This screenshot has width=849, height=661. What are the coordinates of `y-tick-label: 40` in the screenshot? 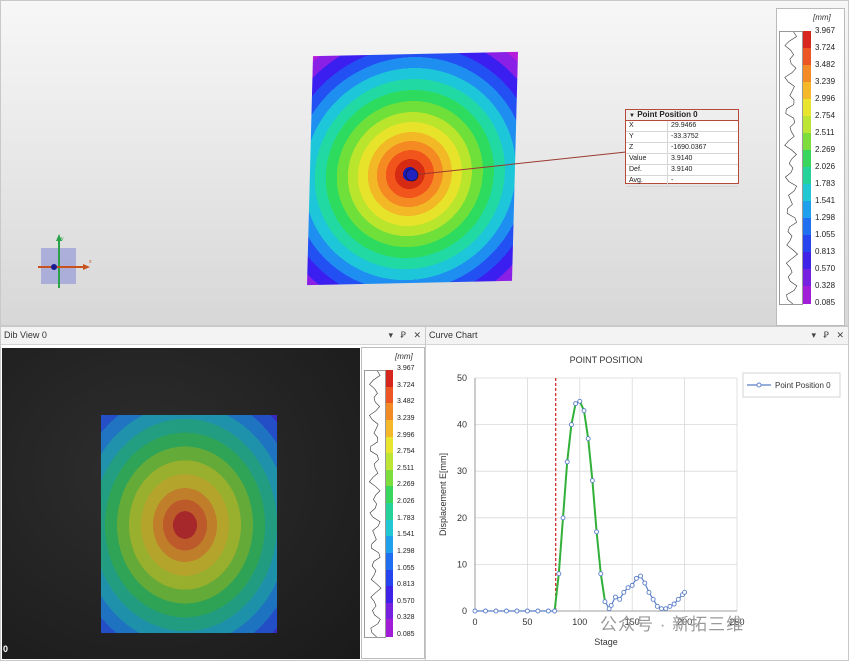 It's located at (462, 425).